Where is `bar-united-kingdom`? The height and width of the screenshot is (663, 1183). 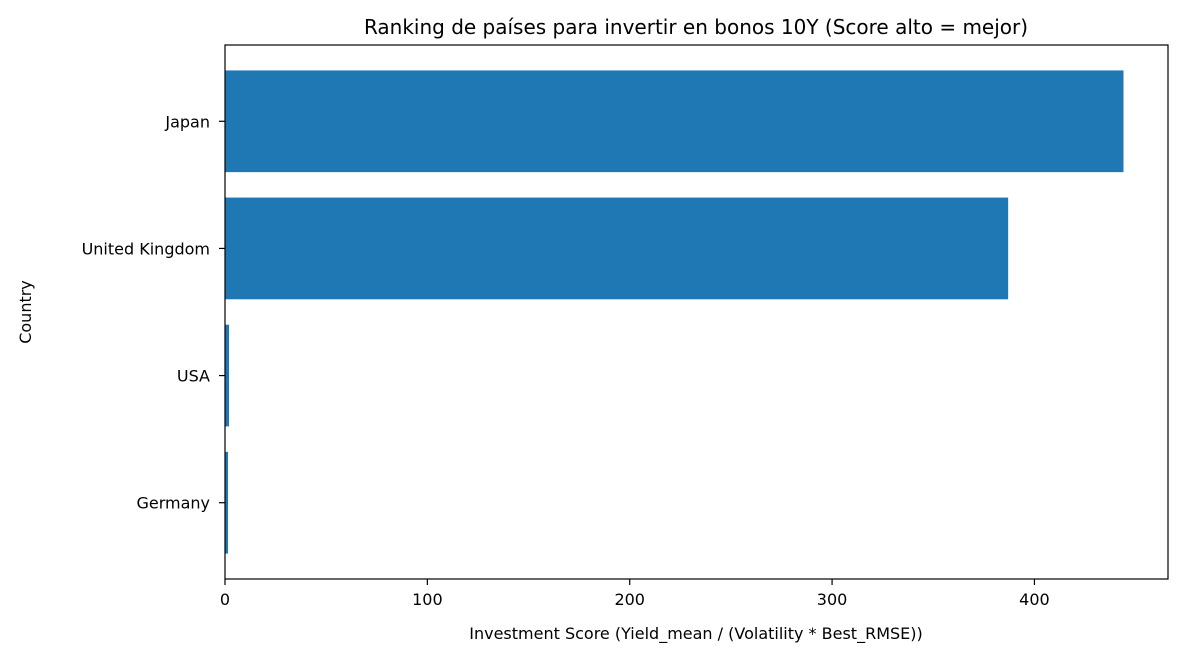
bar-united-kingdom is located at coordinates (617, 248).